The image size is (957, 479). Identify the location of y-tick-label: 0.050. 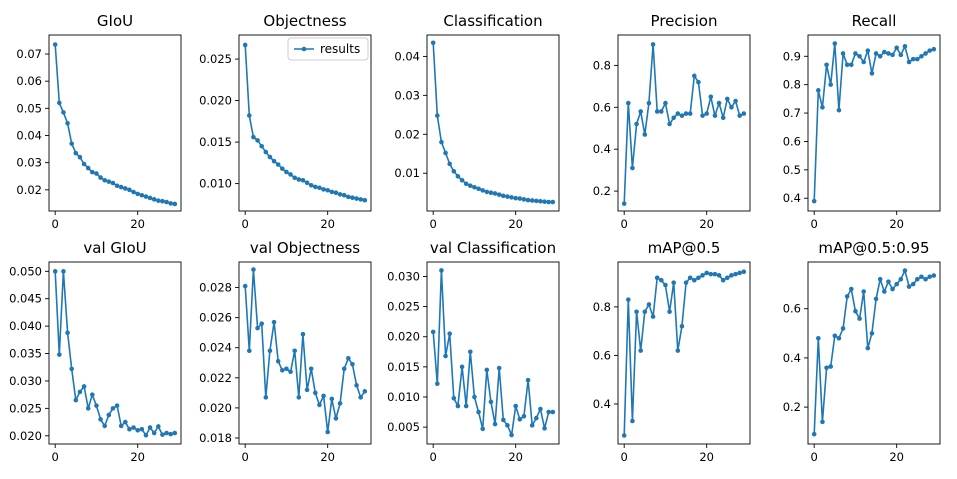
(25, 271).